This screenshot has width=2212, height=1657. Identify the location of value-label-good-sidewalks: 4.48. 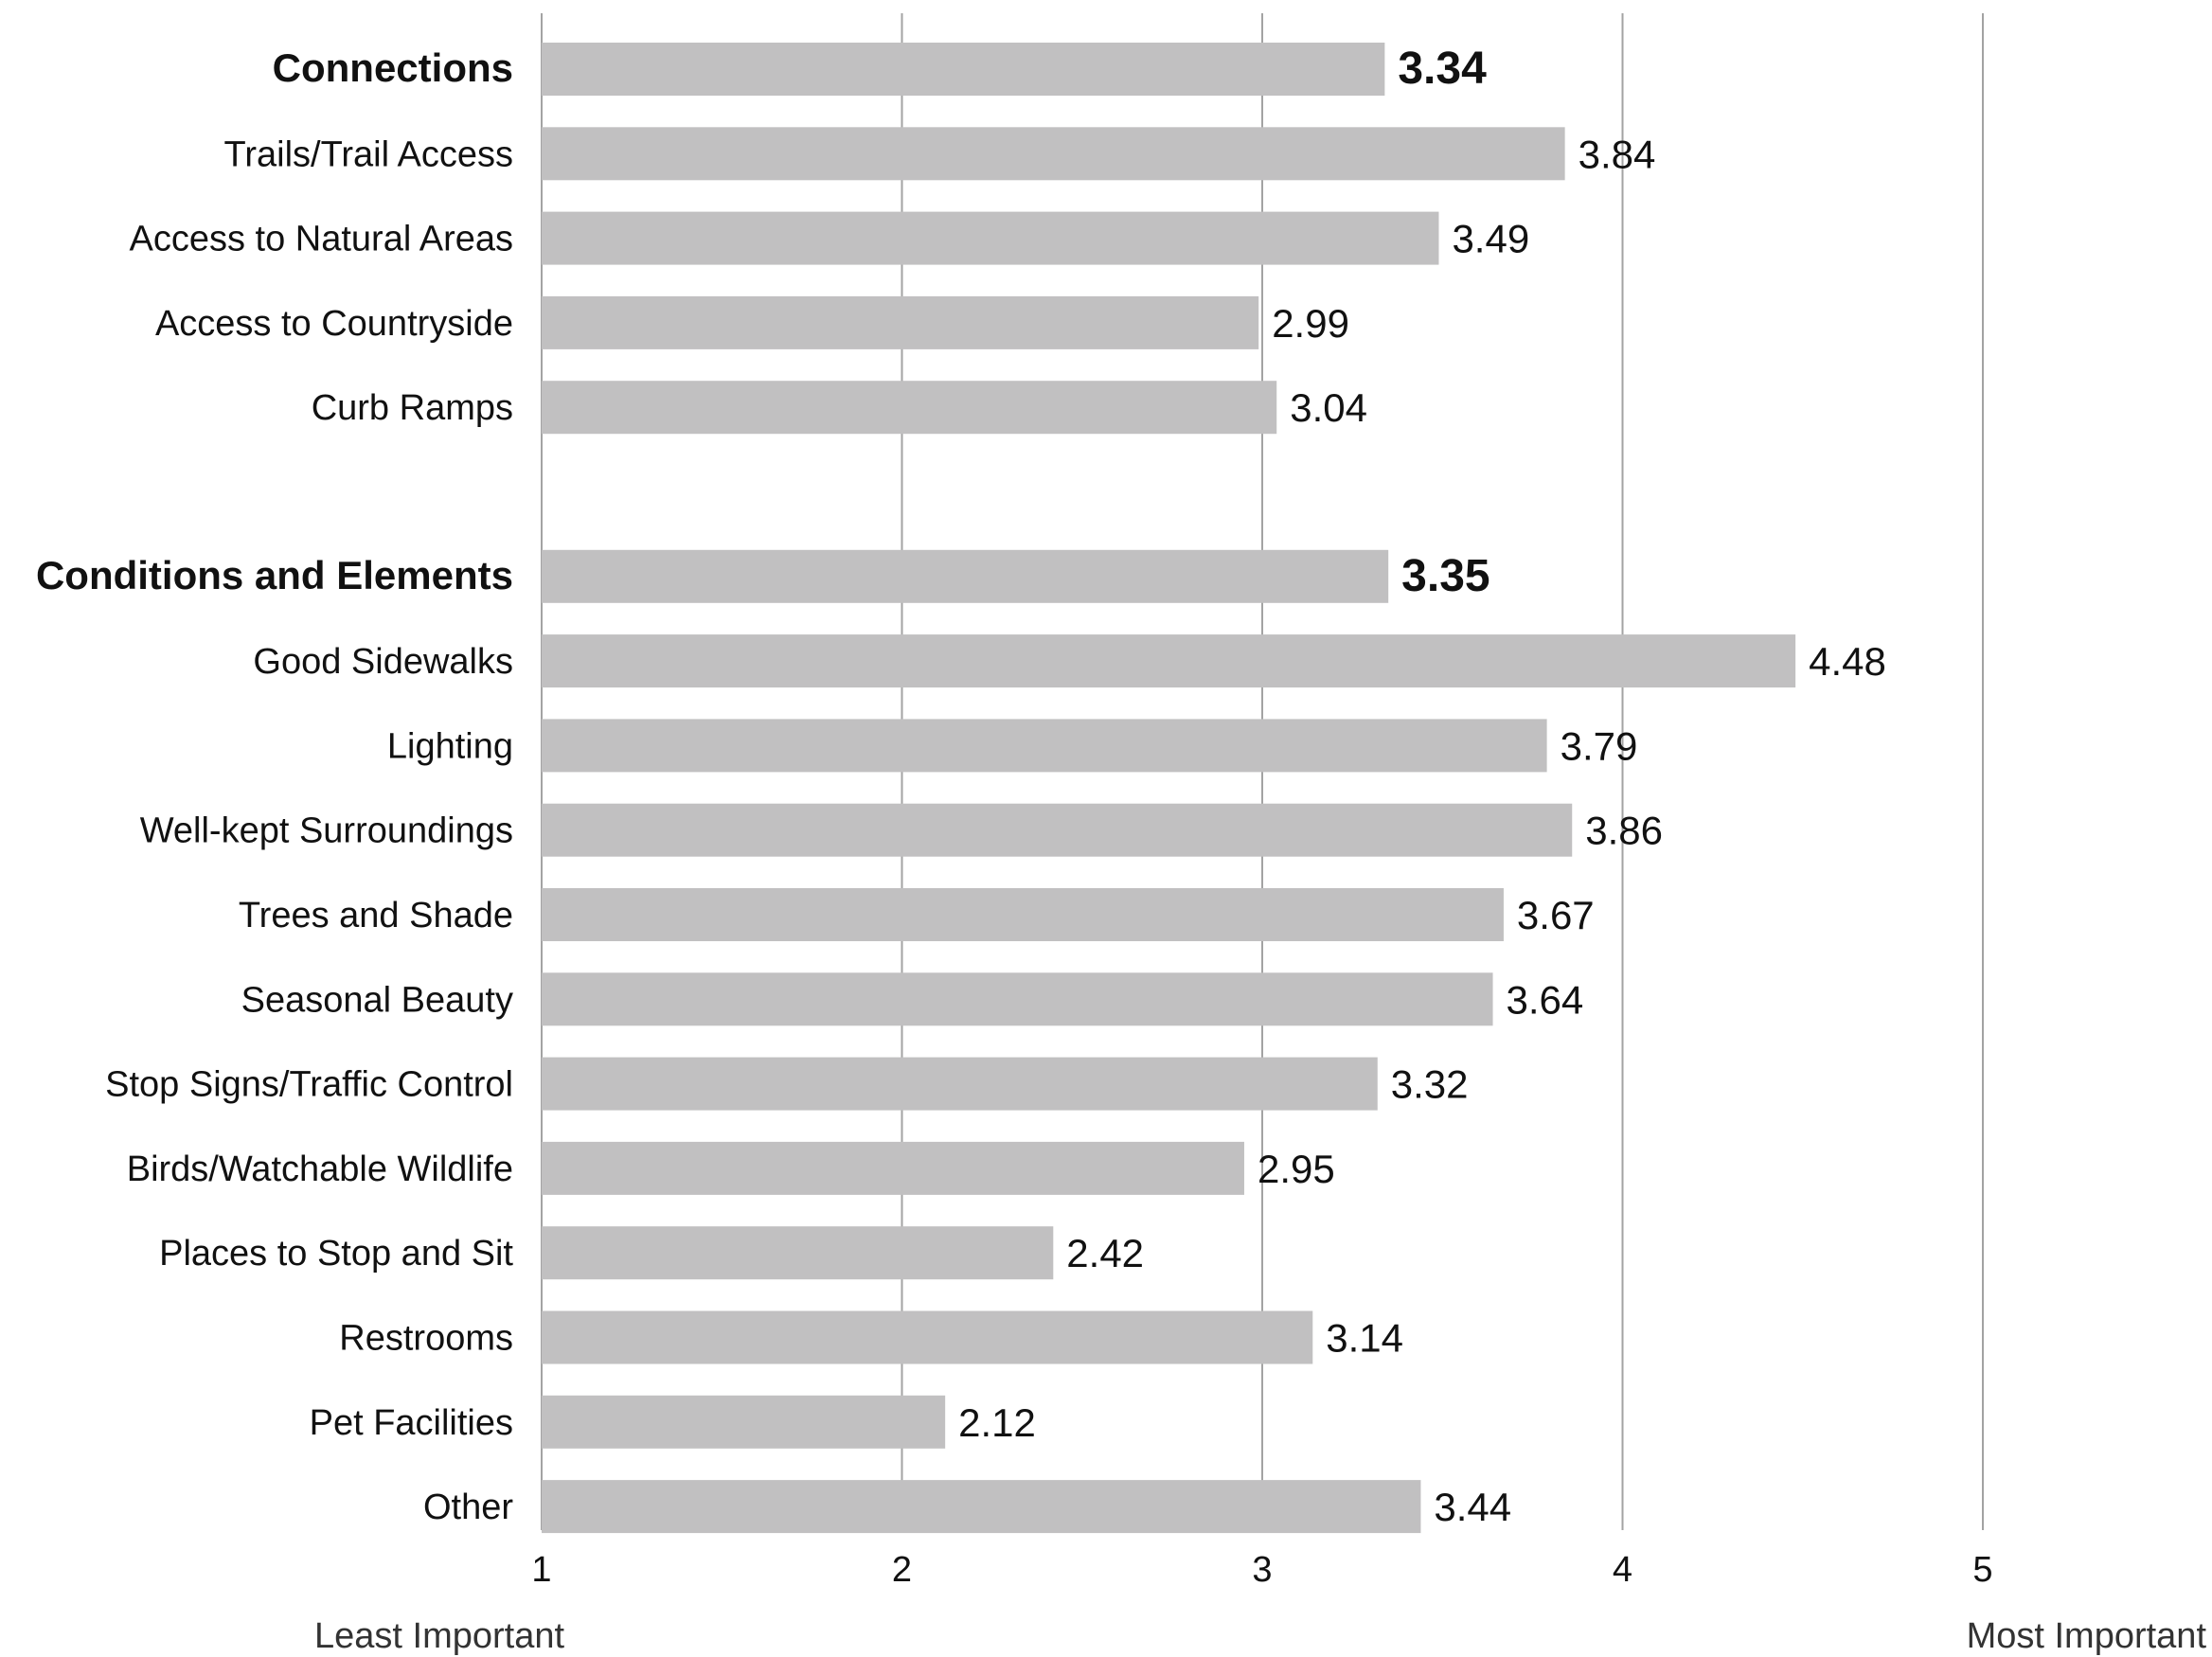
(1847, 661).